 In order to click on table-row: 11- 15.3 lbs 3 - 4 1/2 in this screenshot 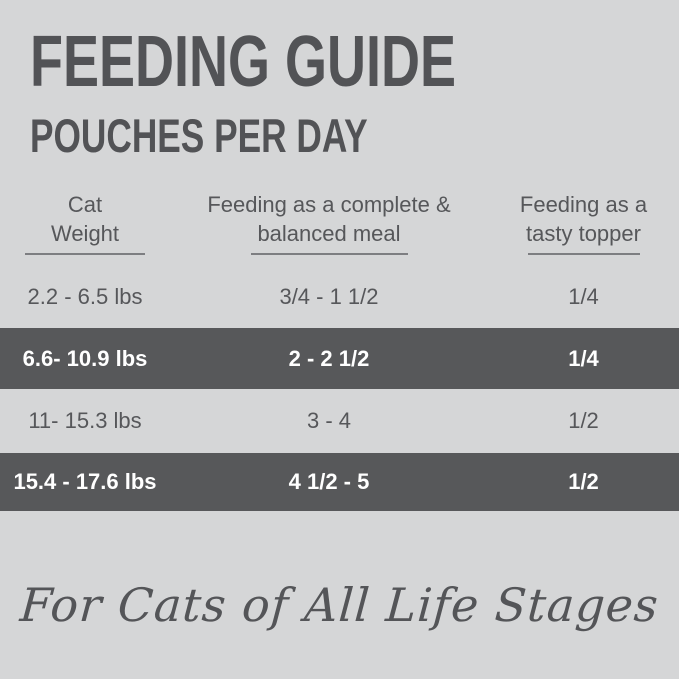, I will do `click(339, 421)`.